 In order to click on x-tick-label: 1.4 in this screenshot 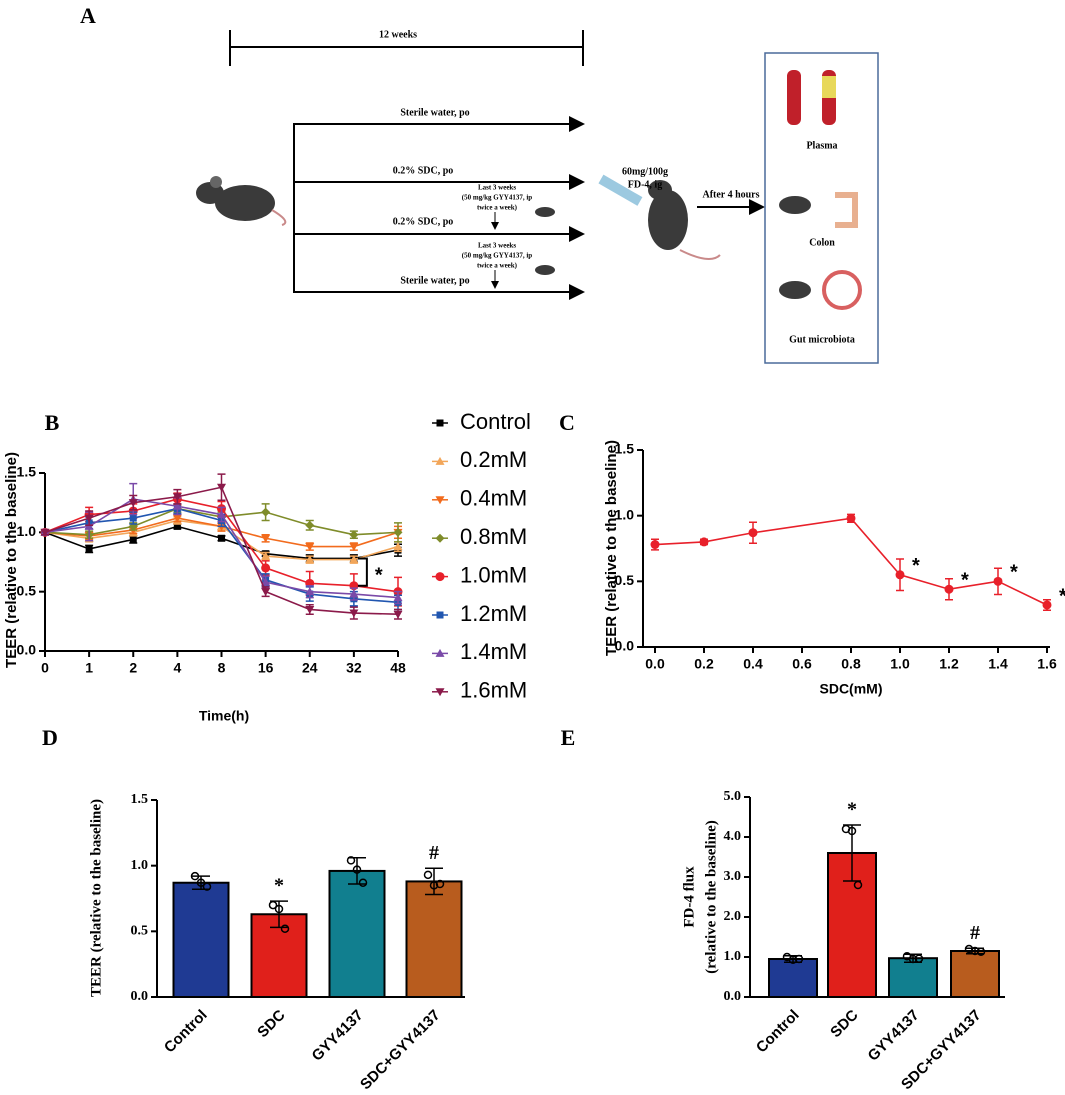, I will do `click(998, 664)`.